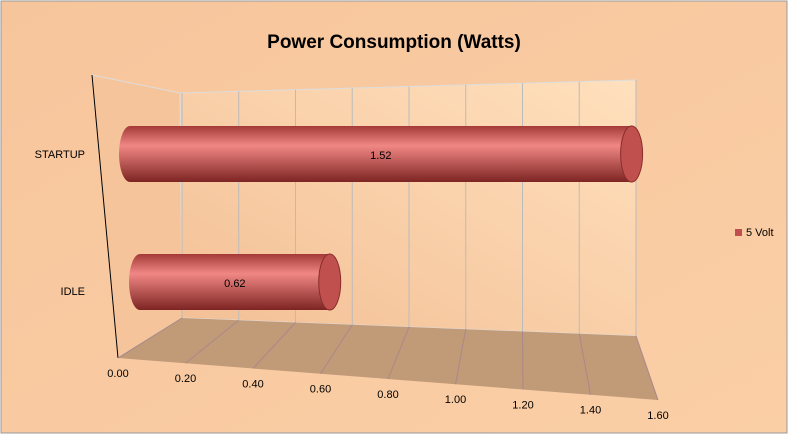 The image size is (788, 439). What do you see at coordinates (394, 42) in the screenshot?
I see `chart-title: Power Consumption (Watts)` at bounding box center [394, 42].